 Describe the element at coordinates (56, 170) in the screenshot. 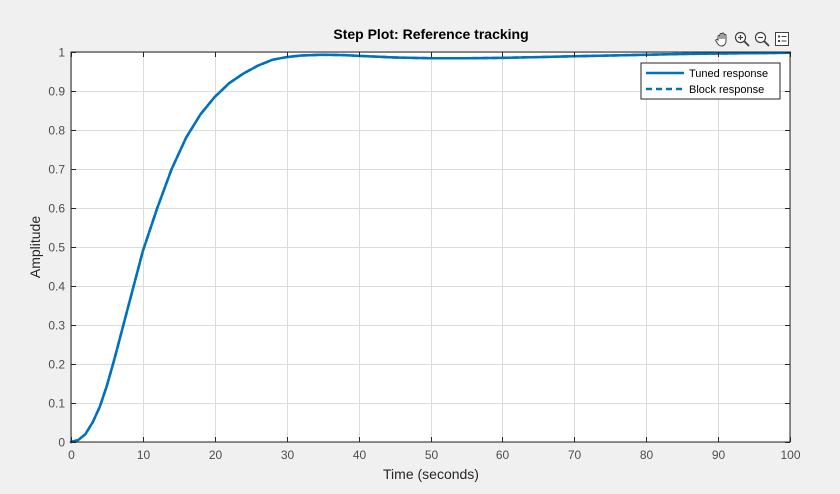

I see `y-tick-label: 0.7` at that location.